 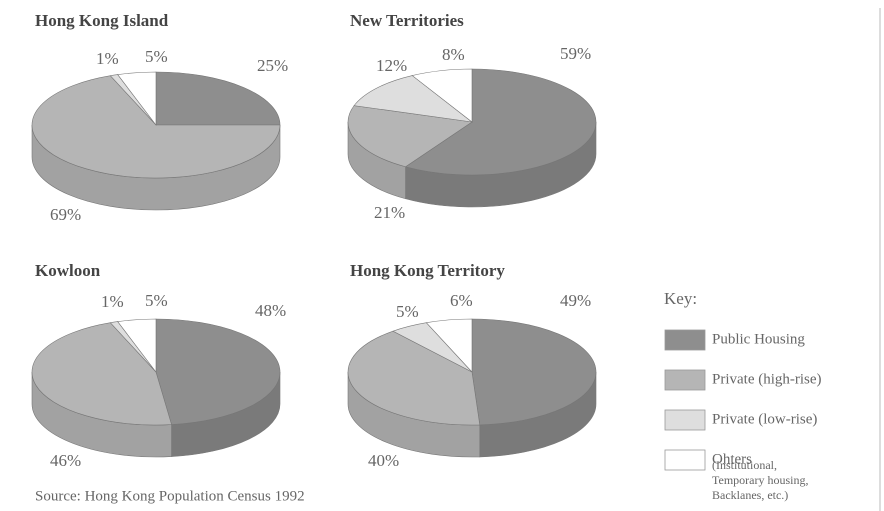 What do you see at coordinates (170, 496) in the screenshot?
I see `source: Source: Hong Kong Population Census 1992` at bounding box center [170, 496].